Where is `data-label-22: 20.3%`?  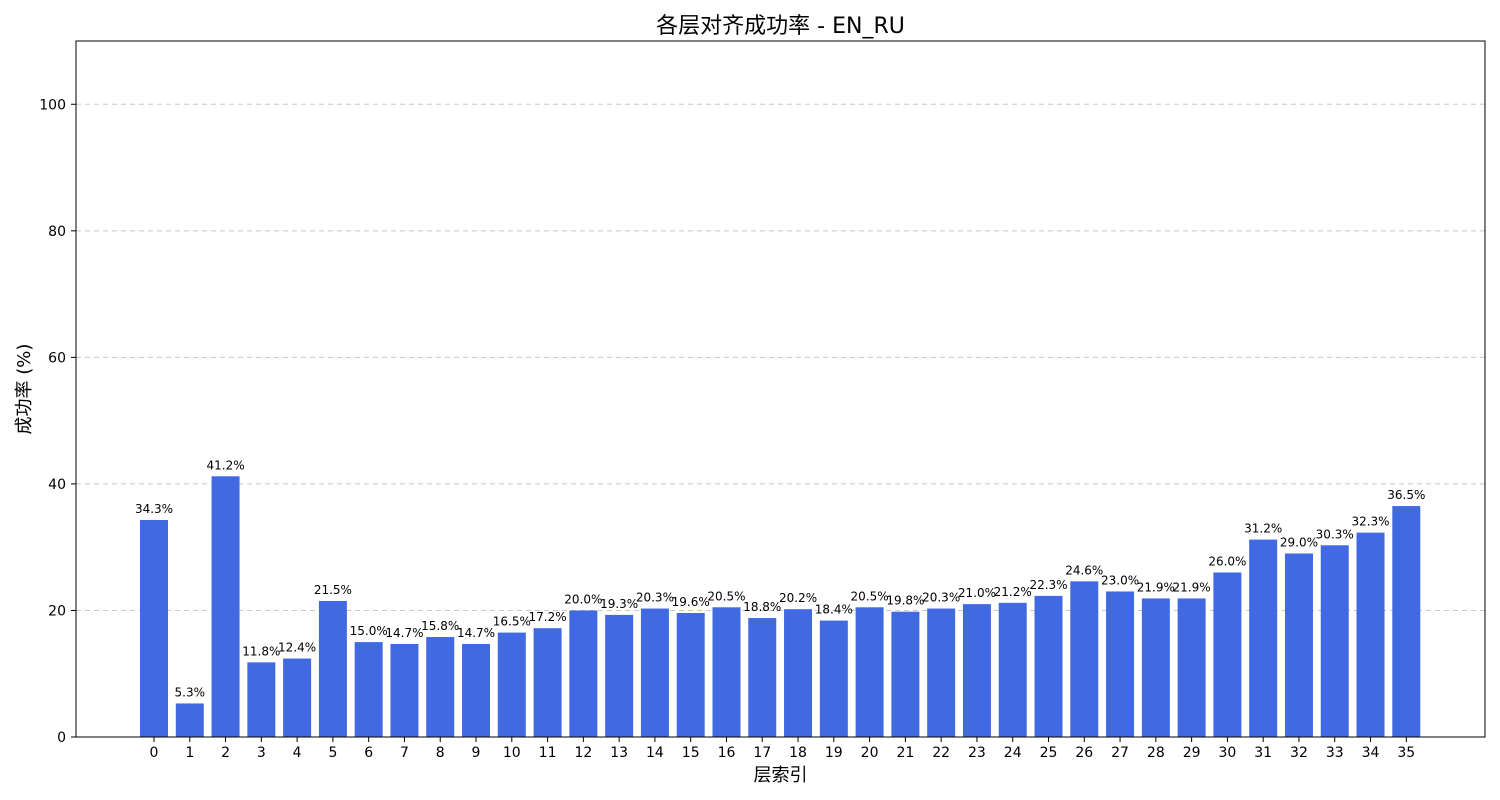 data-label-22: 20.3% is located at coordinates (941, 598).